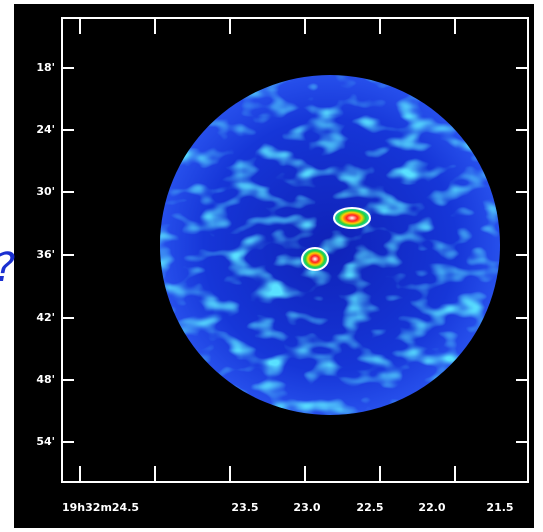  Describe the element at coordinates (45, 379) in the screenshot. I see `y-tick-label: 48'` at that location.